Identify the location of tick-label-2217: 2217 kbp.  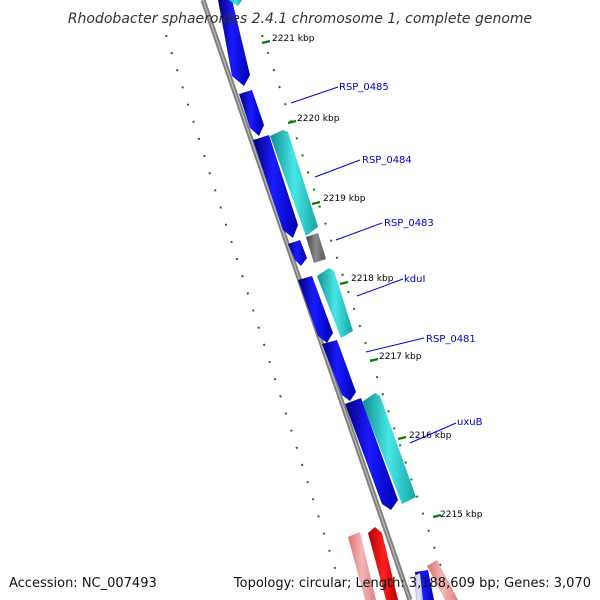
(400, 357).